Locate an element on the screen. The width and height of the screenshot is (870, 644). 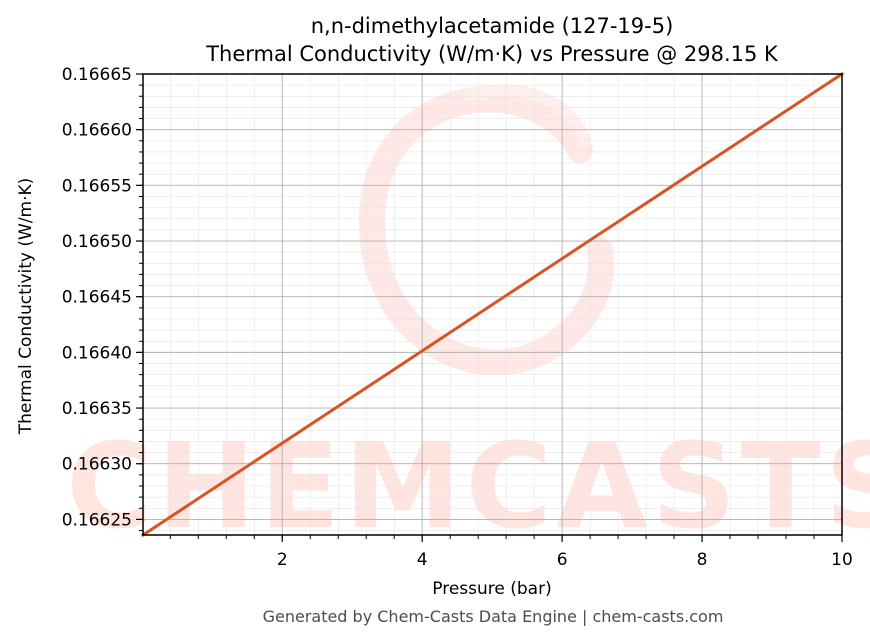
x-axis-label: Pressure (bar) is located at coordinates (491, 589).